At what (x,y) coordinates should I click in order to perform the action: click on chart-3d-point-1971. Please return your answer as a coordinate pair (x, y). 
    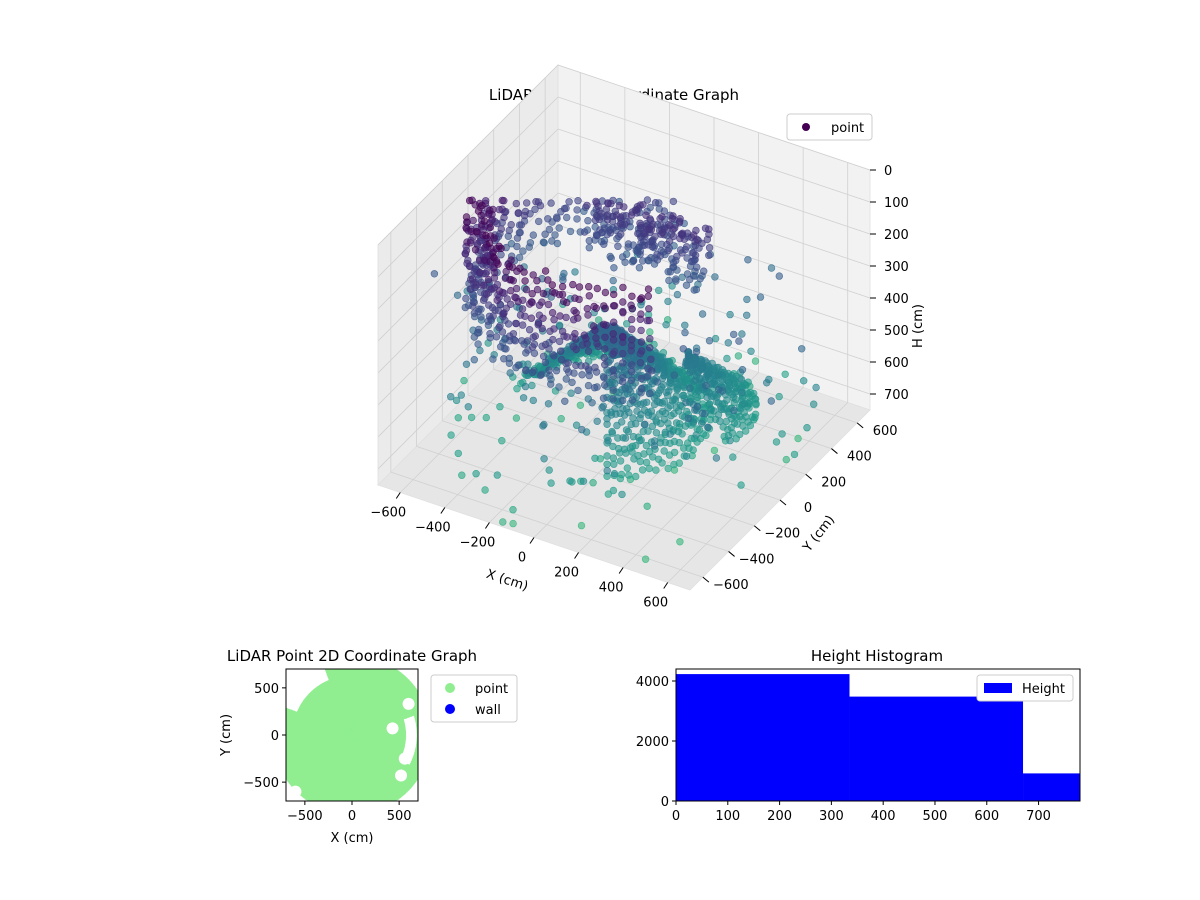
    Looking at the image, I should click on (465, 307).